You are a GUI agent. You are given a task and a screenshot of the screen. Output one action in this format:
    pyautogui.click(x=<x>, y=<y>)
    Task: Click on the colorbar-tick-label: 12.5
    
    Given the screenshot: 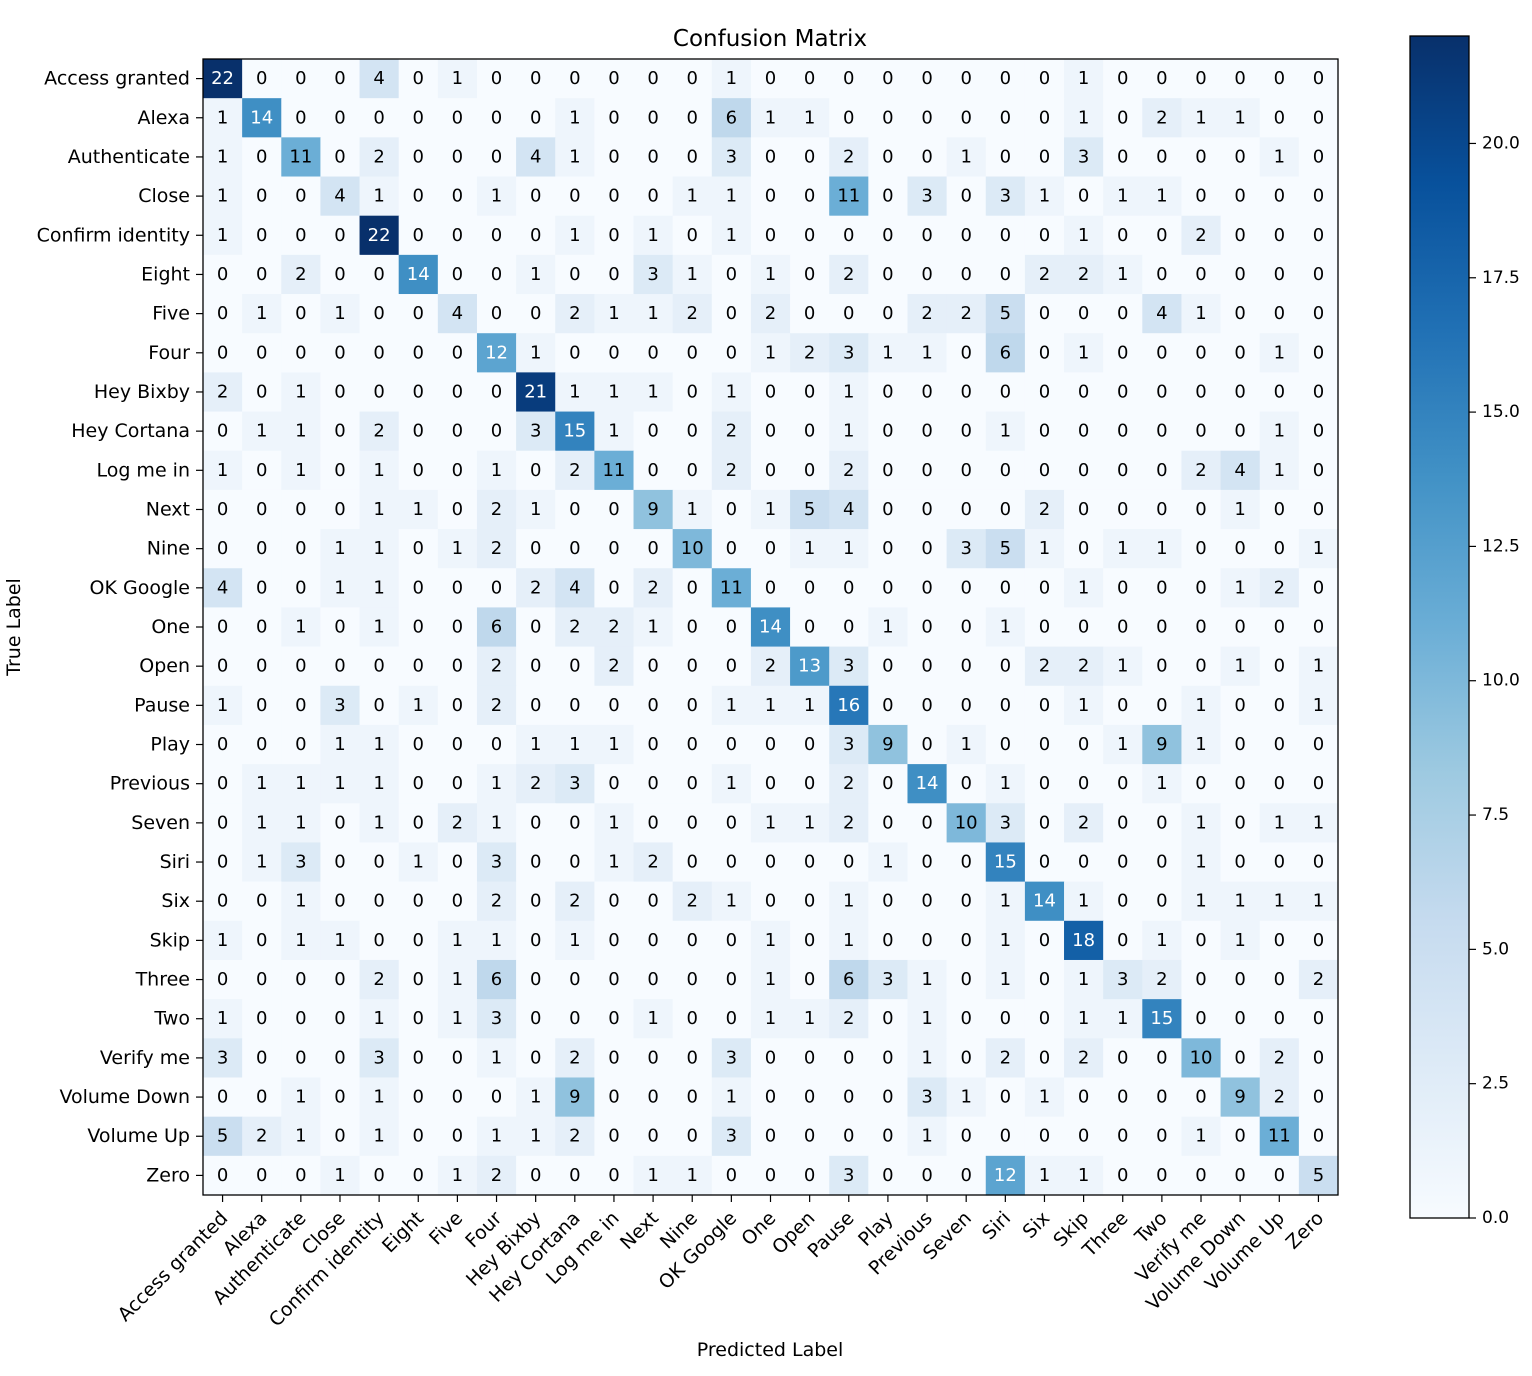 What is the action you would take?
    pyautogui.click(x=1501, y=546)
    